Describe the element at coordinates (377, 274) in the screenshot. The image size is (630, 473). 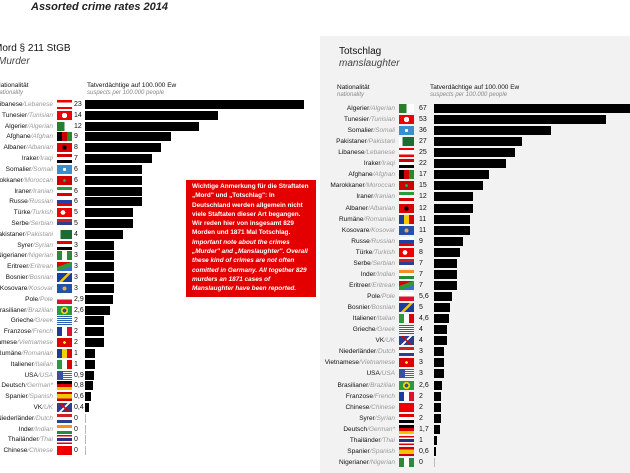
I see `category-label: Inder/Indian` at that location.